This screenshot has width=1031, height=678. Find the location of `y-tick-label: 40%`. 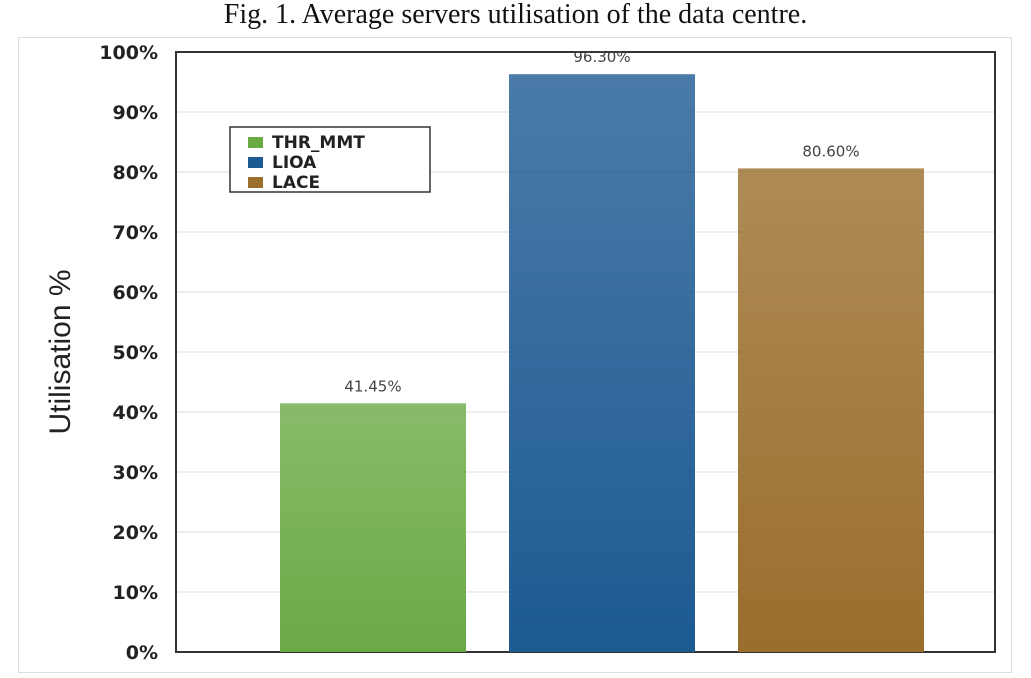

y-tick-label: 40% is located at coordinates (135, 413).